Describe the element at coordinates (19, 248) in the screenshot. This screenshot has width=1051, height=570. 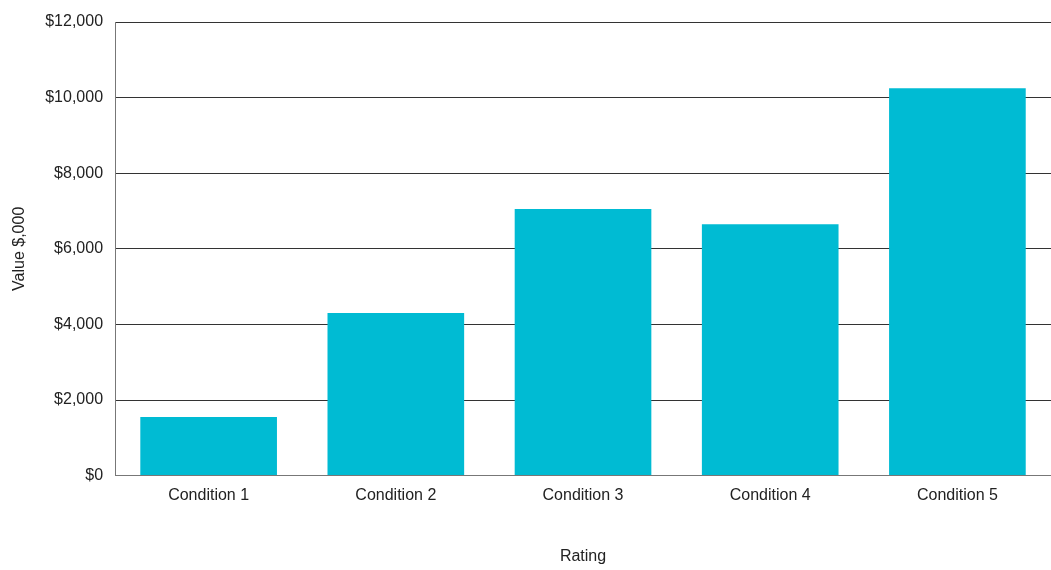
I see `y-axis-title: Value $,000` at that location.